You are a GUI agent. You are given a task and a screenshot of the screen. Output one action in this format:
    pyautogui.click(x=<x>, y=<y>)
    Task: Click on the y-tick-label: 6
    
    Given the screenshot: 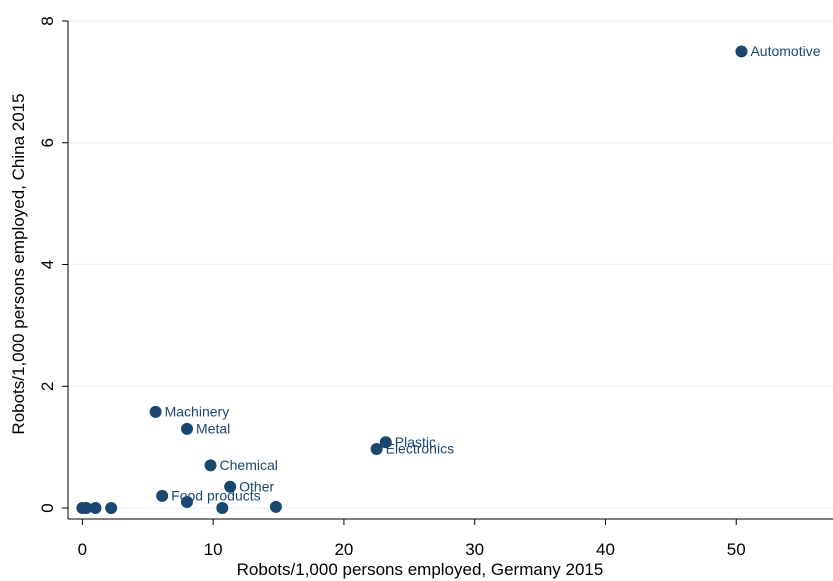 What is the action you would take?
    pyautogui.click(x=47, y=142)
    